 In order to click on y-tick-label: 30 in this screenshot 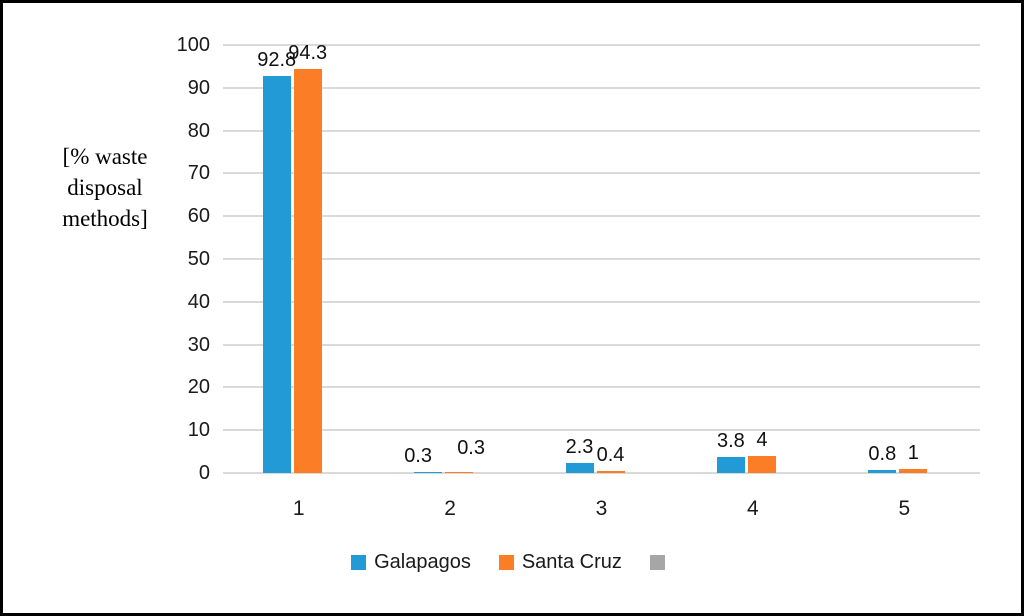, I will do `click(198, 344)`.